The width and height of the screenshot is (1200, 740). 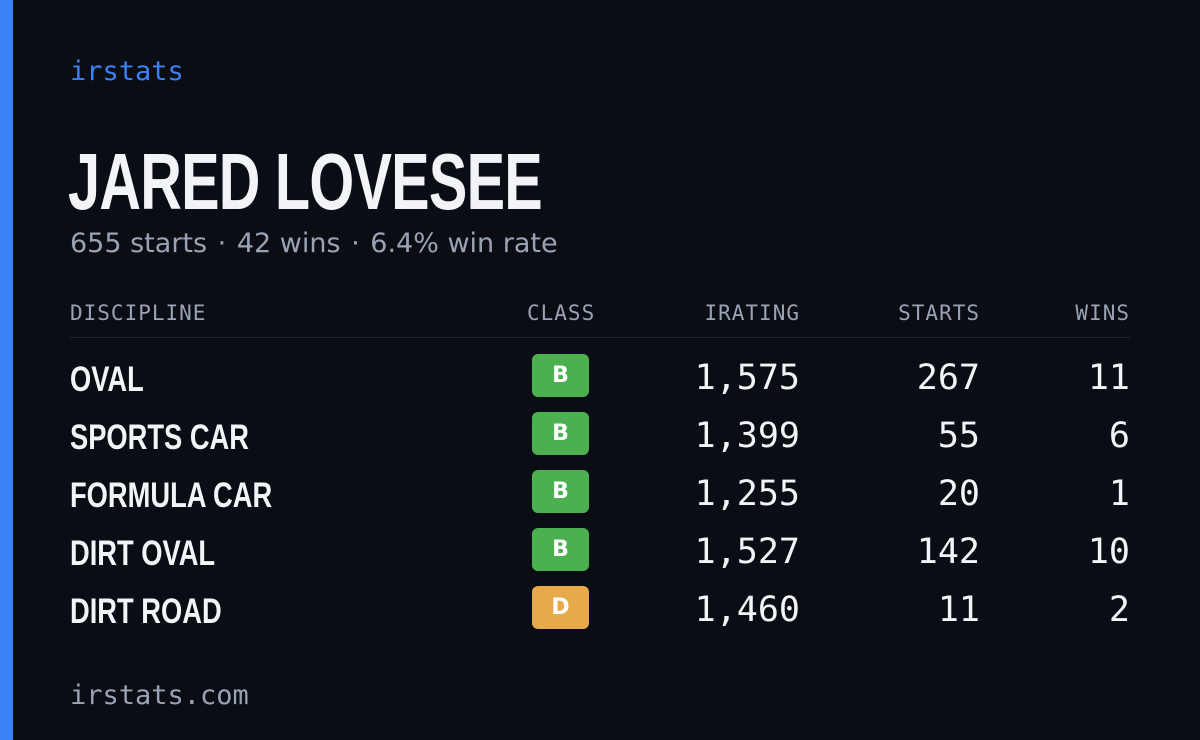 What do you see at coordinates (948, 552) in the screenshot?
I see `starts-value: 142` at bounding box center [948, 552].